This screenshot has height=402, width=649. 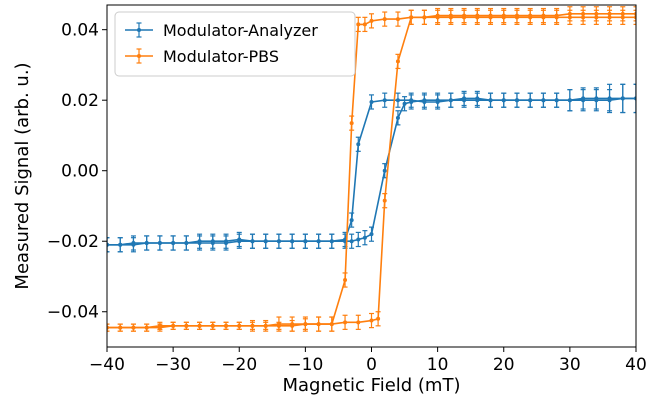 I want to click on x-tick-label: 10, so click(x=438, y=365).